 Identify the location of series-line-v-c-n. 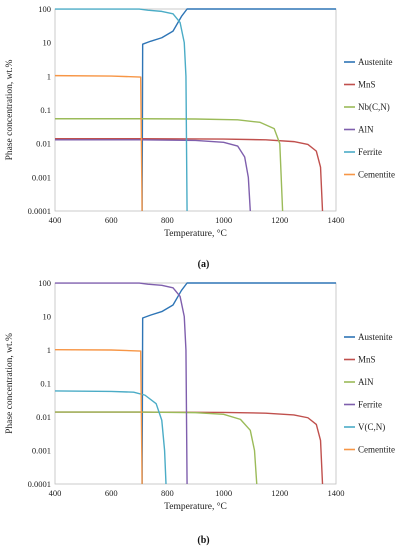
(110, 437).